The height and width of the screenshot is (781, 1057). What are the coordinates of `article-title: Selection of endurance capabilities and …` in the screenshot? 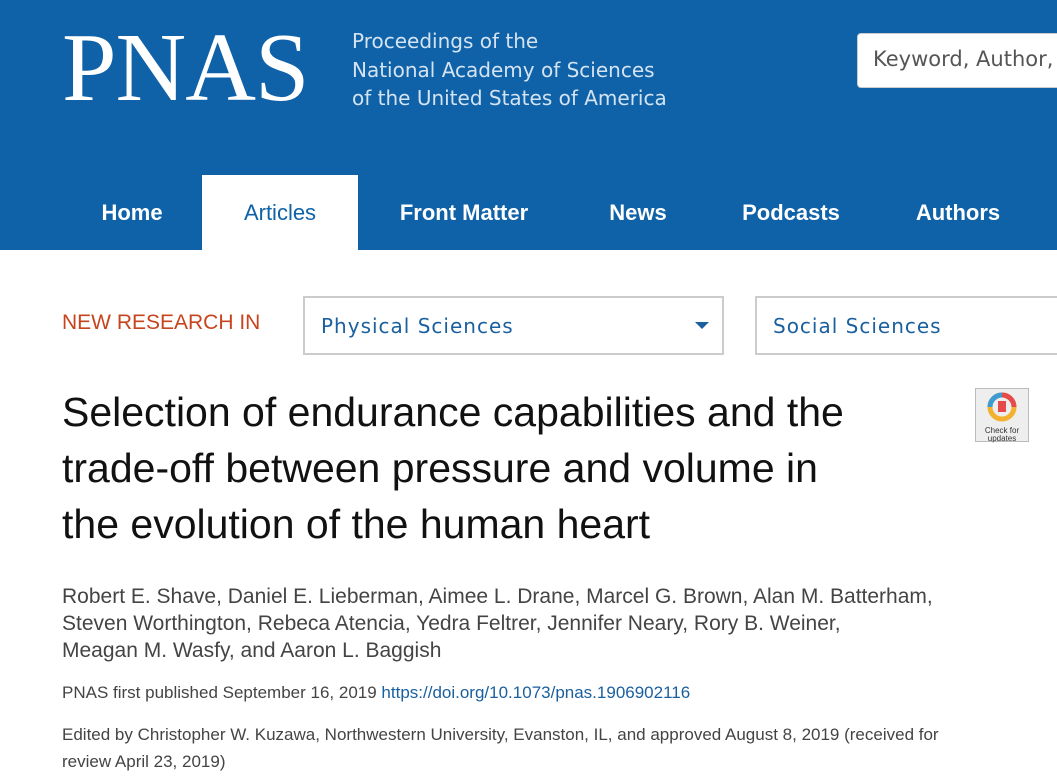 It's located at (453, 412).